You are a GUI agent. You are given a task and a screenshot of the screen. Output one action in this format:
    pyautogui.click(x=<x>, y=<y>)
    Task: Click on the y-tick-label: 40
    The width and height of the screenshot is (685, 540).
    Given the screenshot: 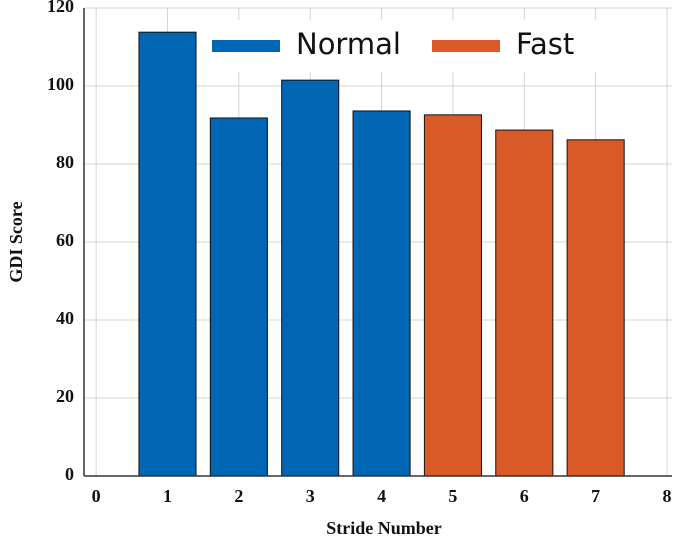 What is the action you would take?
    pyautogui.click(x=65, y=318)
    